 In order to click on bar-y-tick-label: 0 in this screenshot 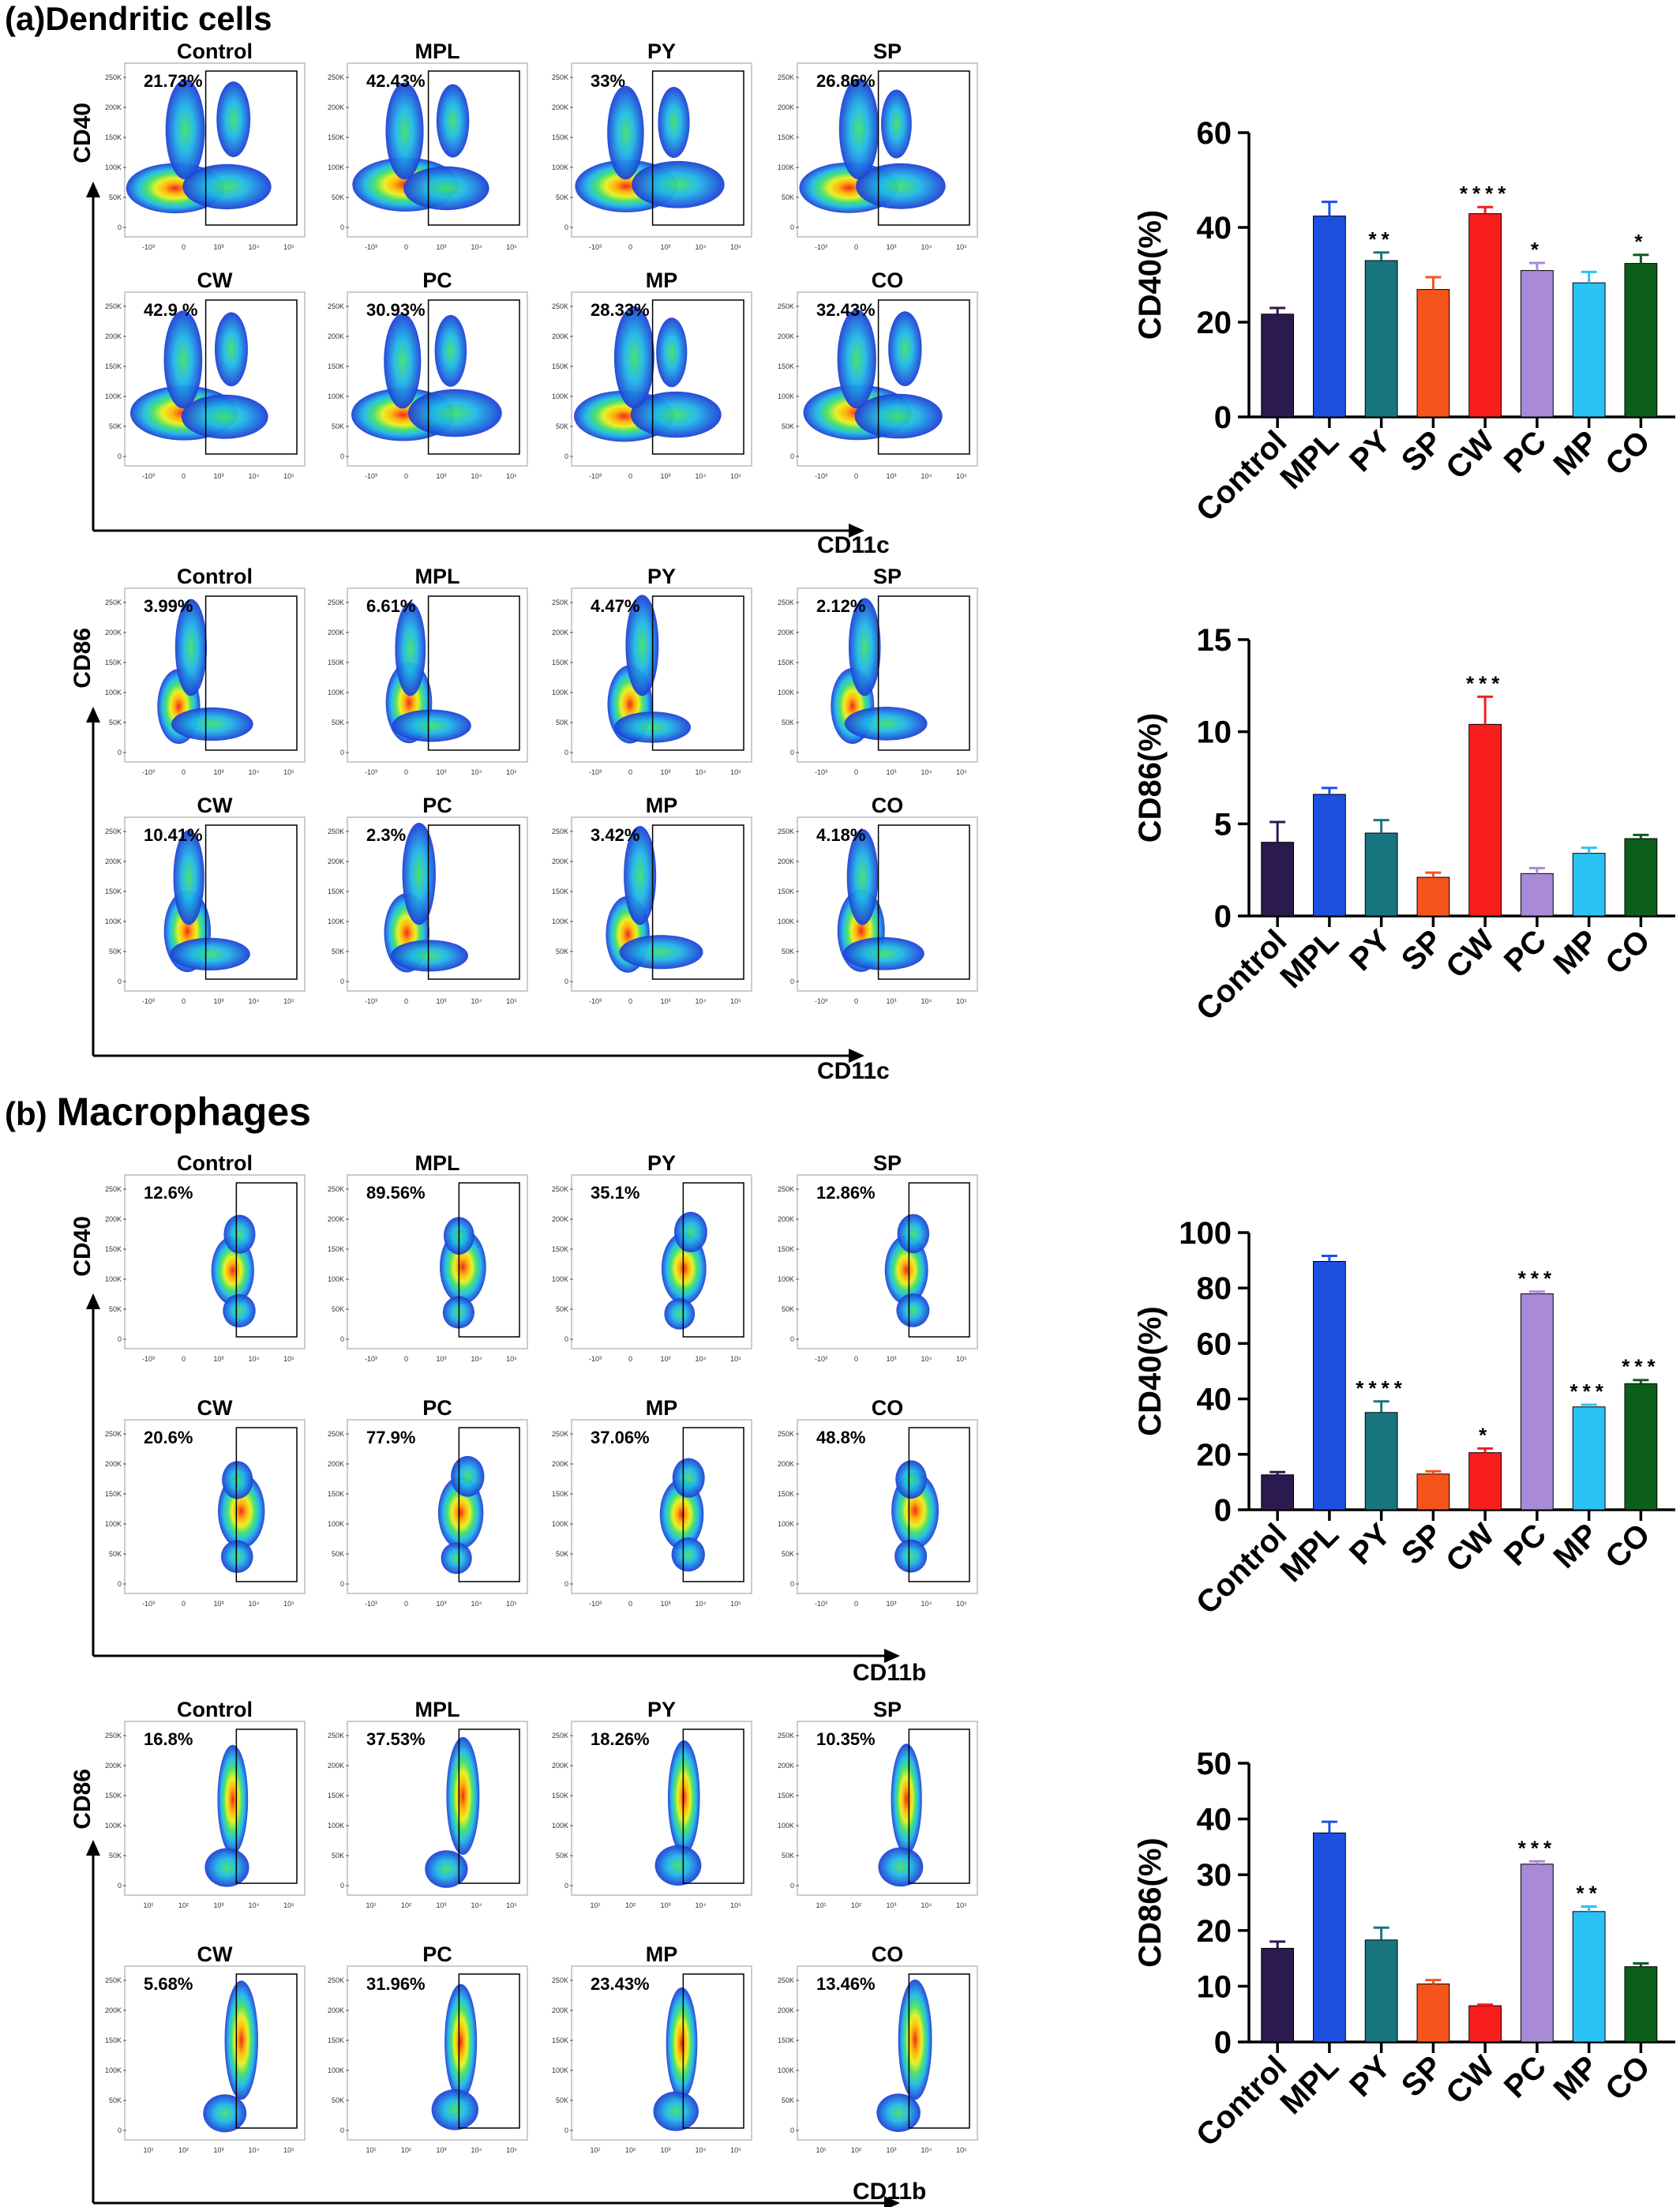, I will do `click(1223, 417)`.